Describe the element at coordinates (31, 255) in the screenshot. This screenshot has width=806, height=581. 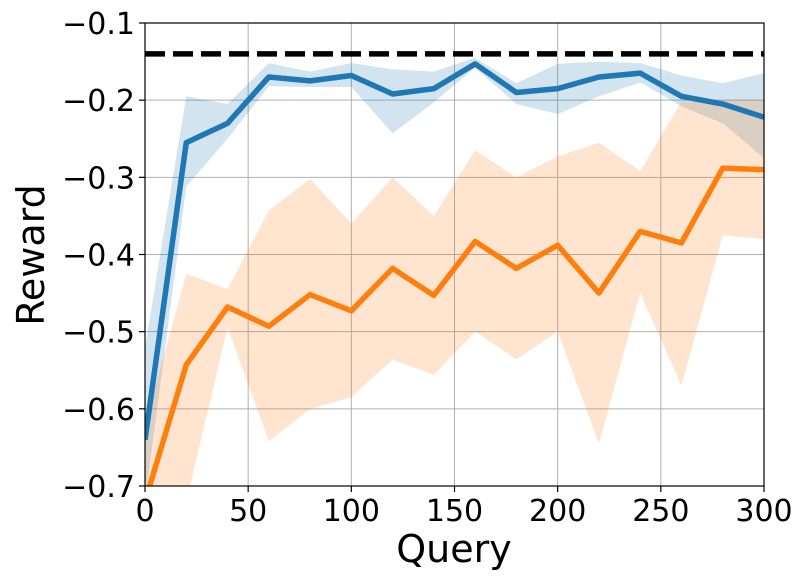
I see `y-axis-label: Reward` at that location.